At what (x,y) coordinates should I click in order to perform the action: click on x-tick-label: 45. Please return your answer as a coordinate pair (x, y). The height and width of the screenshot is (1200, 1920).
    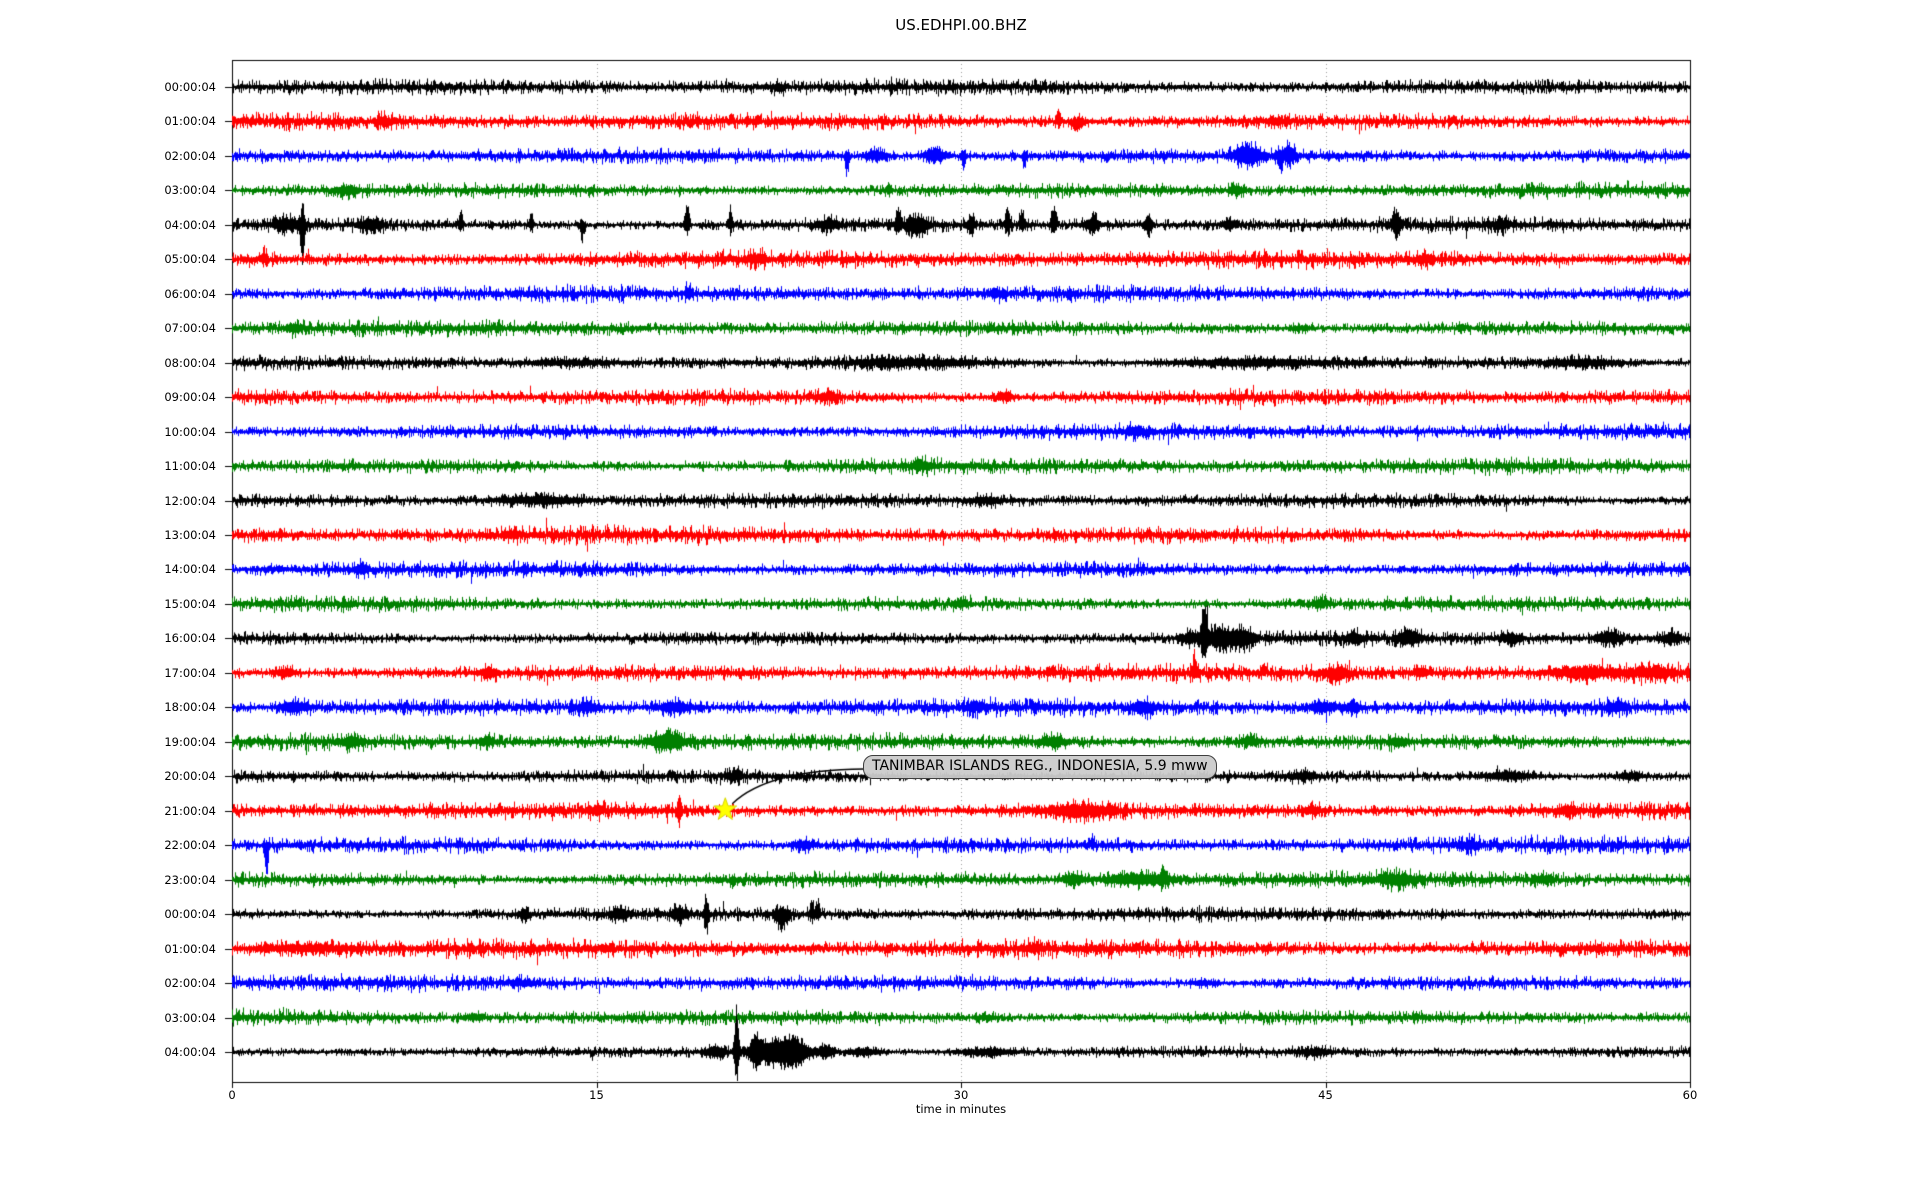
    Looking at the image, I should click on (1325, 1095).